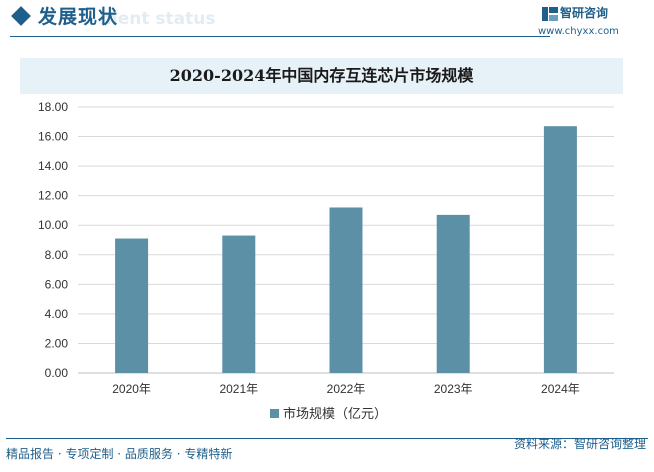 This screenshot has height=472, width=654. What do you see at coordinates (57, 343) in the screenshot?
I see `y-tick-label: 2.00` at bounding box center [57, 343].